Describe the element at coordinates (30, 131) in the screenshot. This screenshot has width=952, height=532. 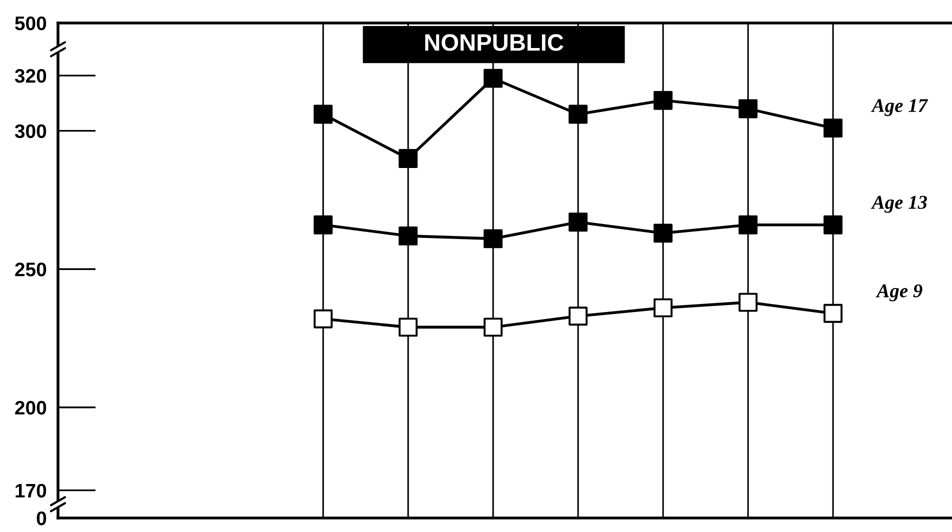
I see `y-tick-label: 300` at that location.